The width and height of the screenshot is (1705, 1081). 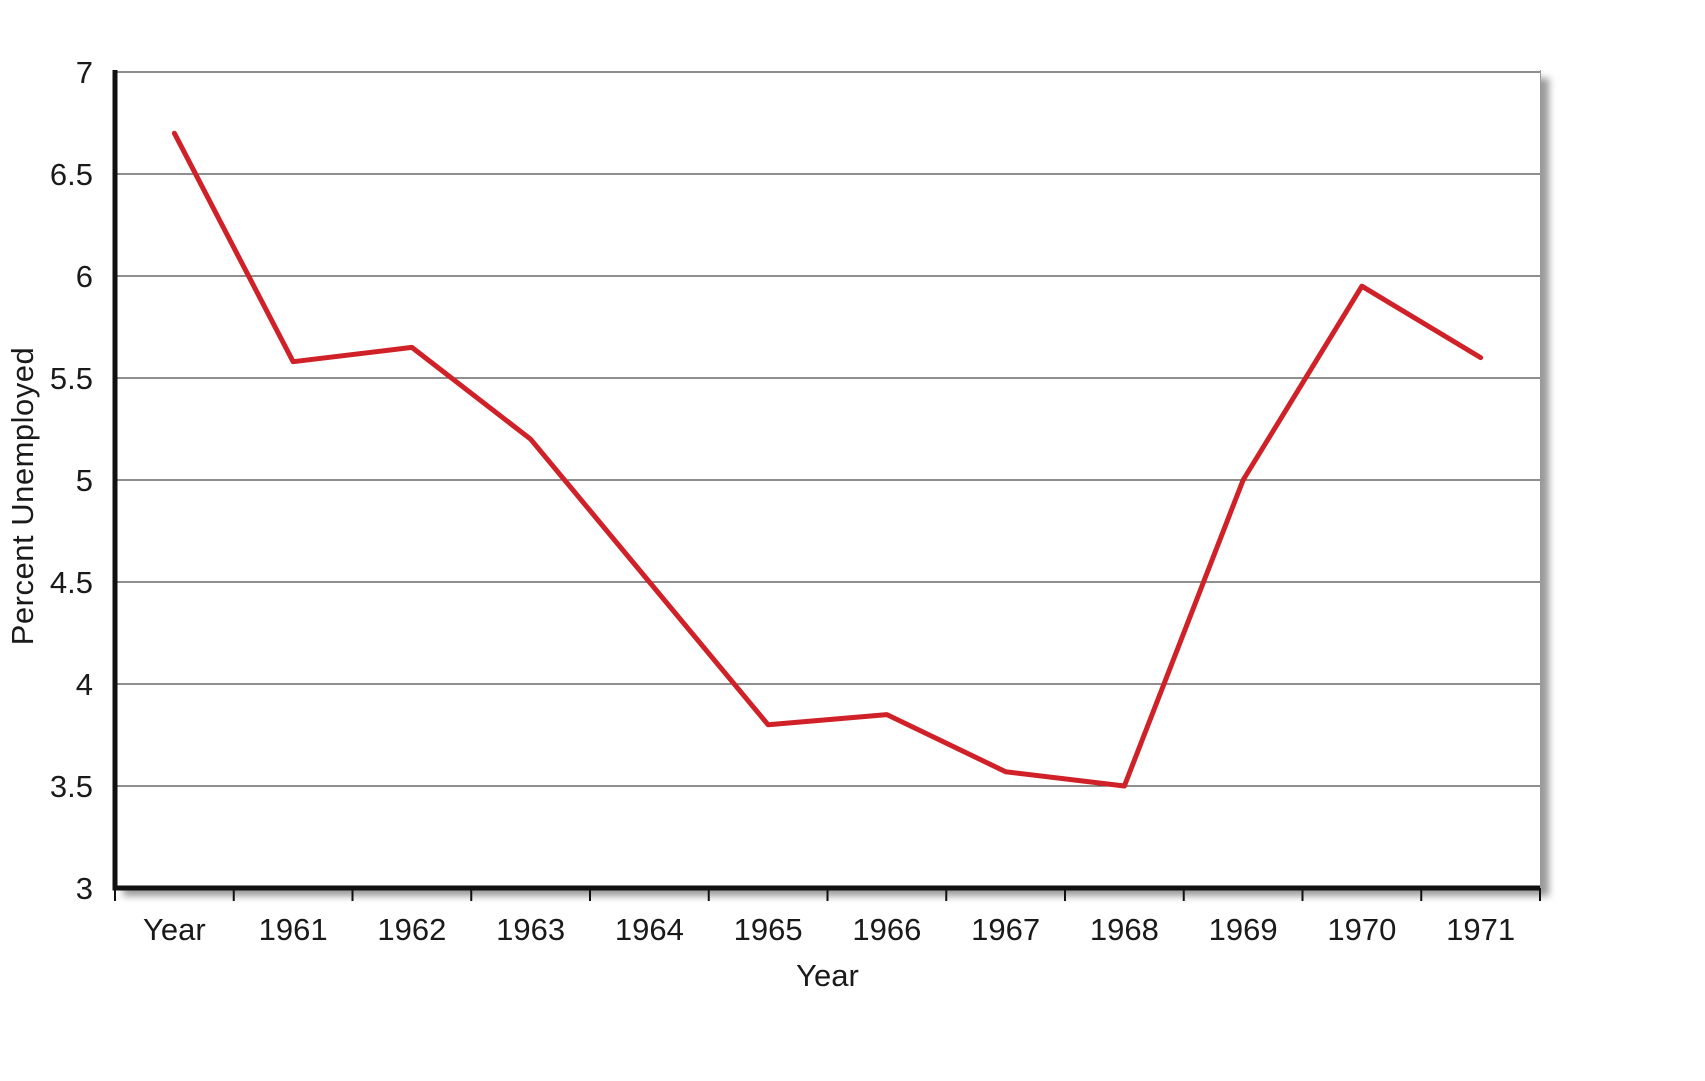 I want to click on y-tick-label: 3.5, so click(x=71, y=786).